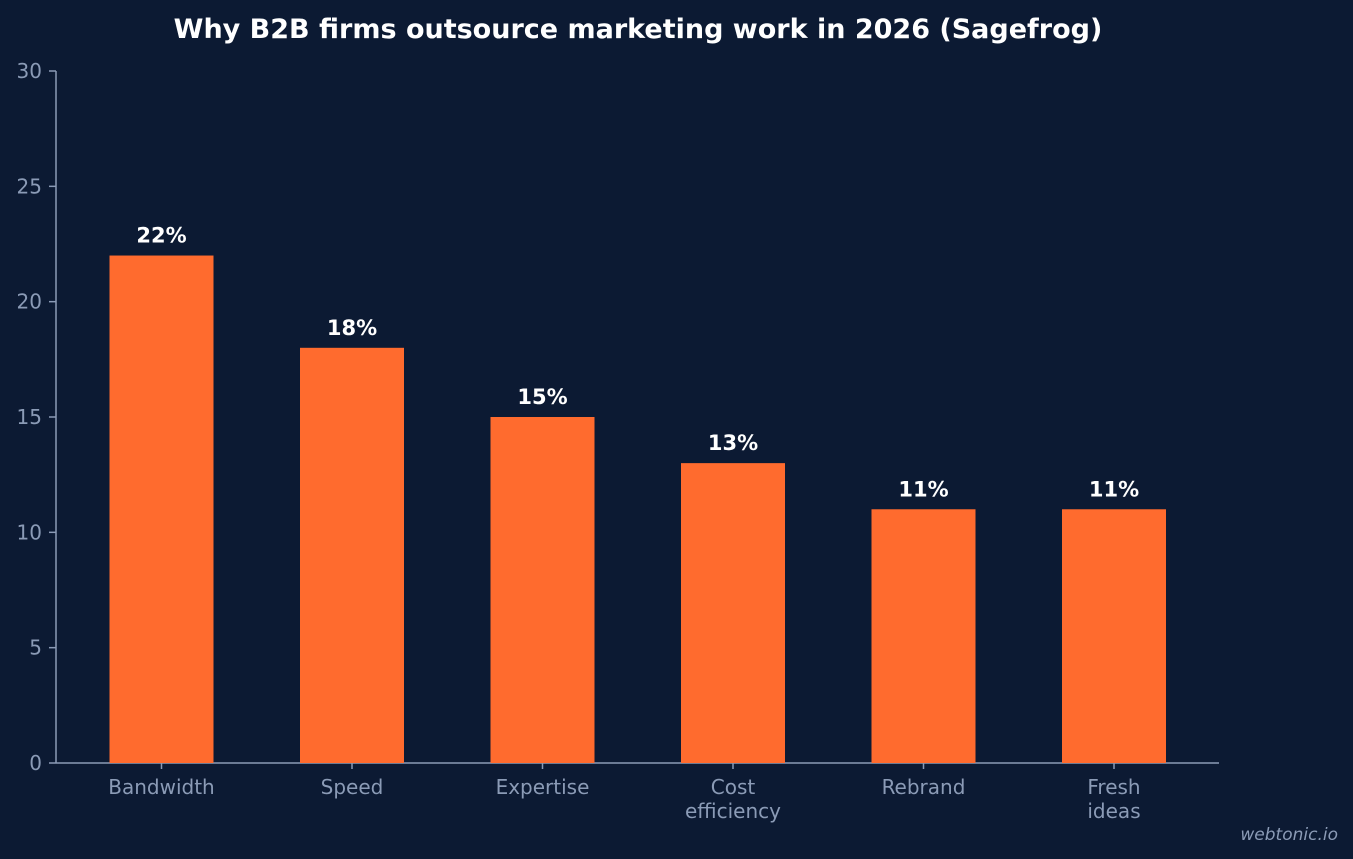 The image size is (1353, 859). Describe the element at coordinates (35, 763) in the screenshot. I see `y-tick-label: 0` at that location.